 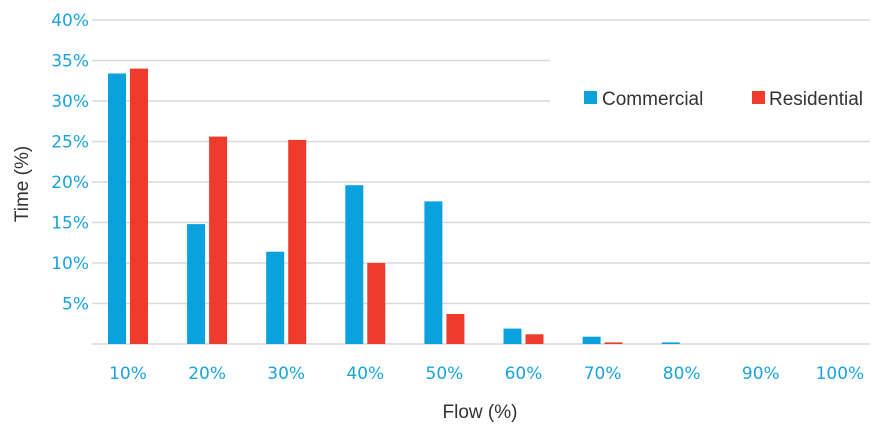 I want to click on x-axis-ticks: 10% 20% 30% 40% 50% 60% 70% 80% 90% 100%, so click(x=486, y=374).